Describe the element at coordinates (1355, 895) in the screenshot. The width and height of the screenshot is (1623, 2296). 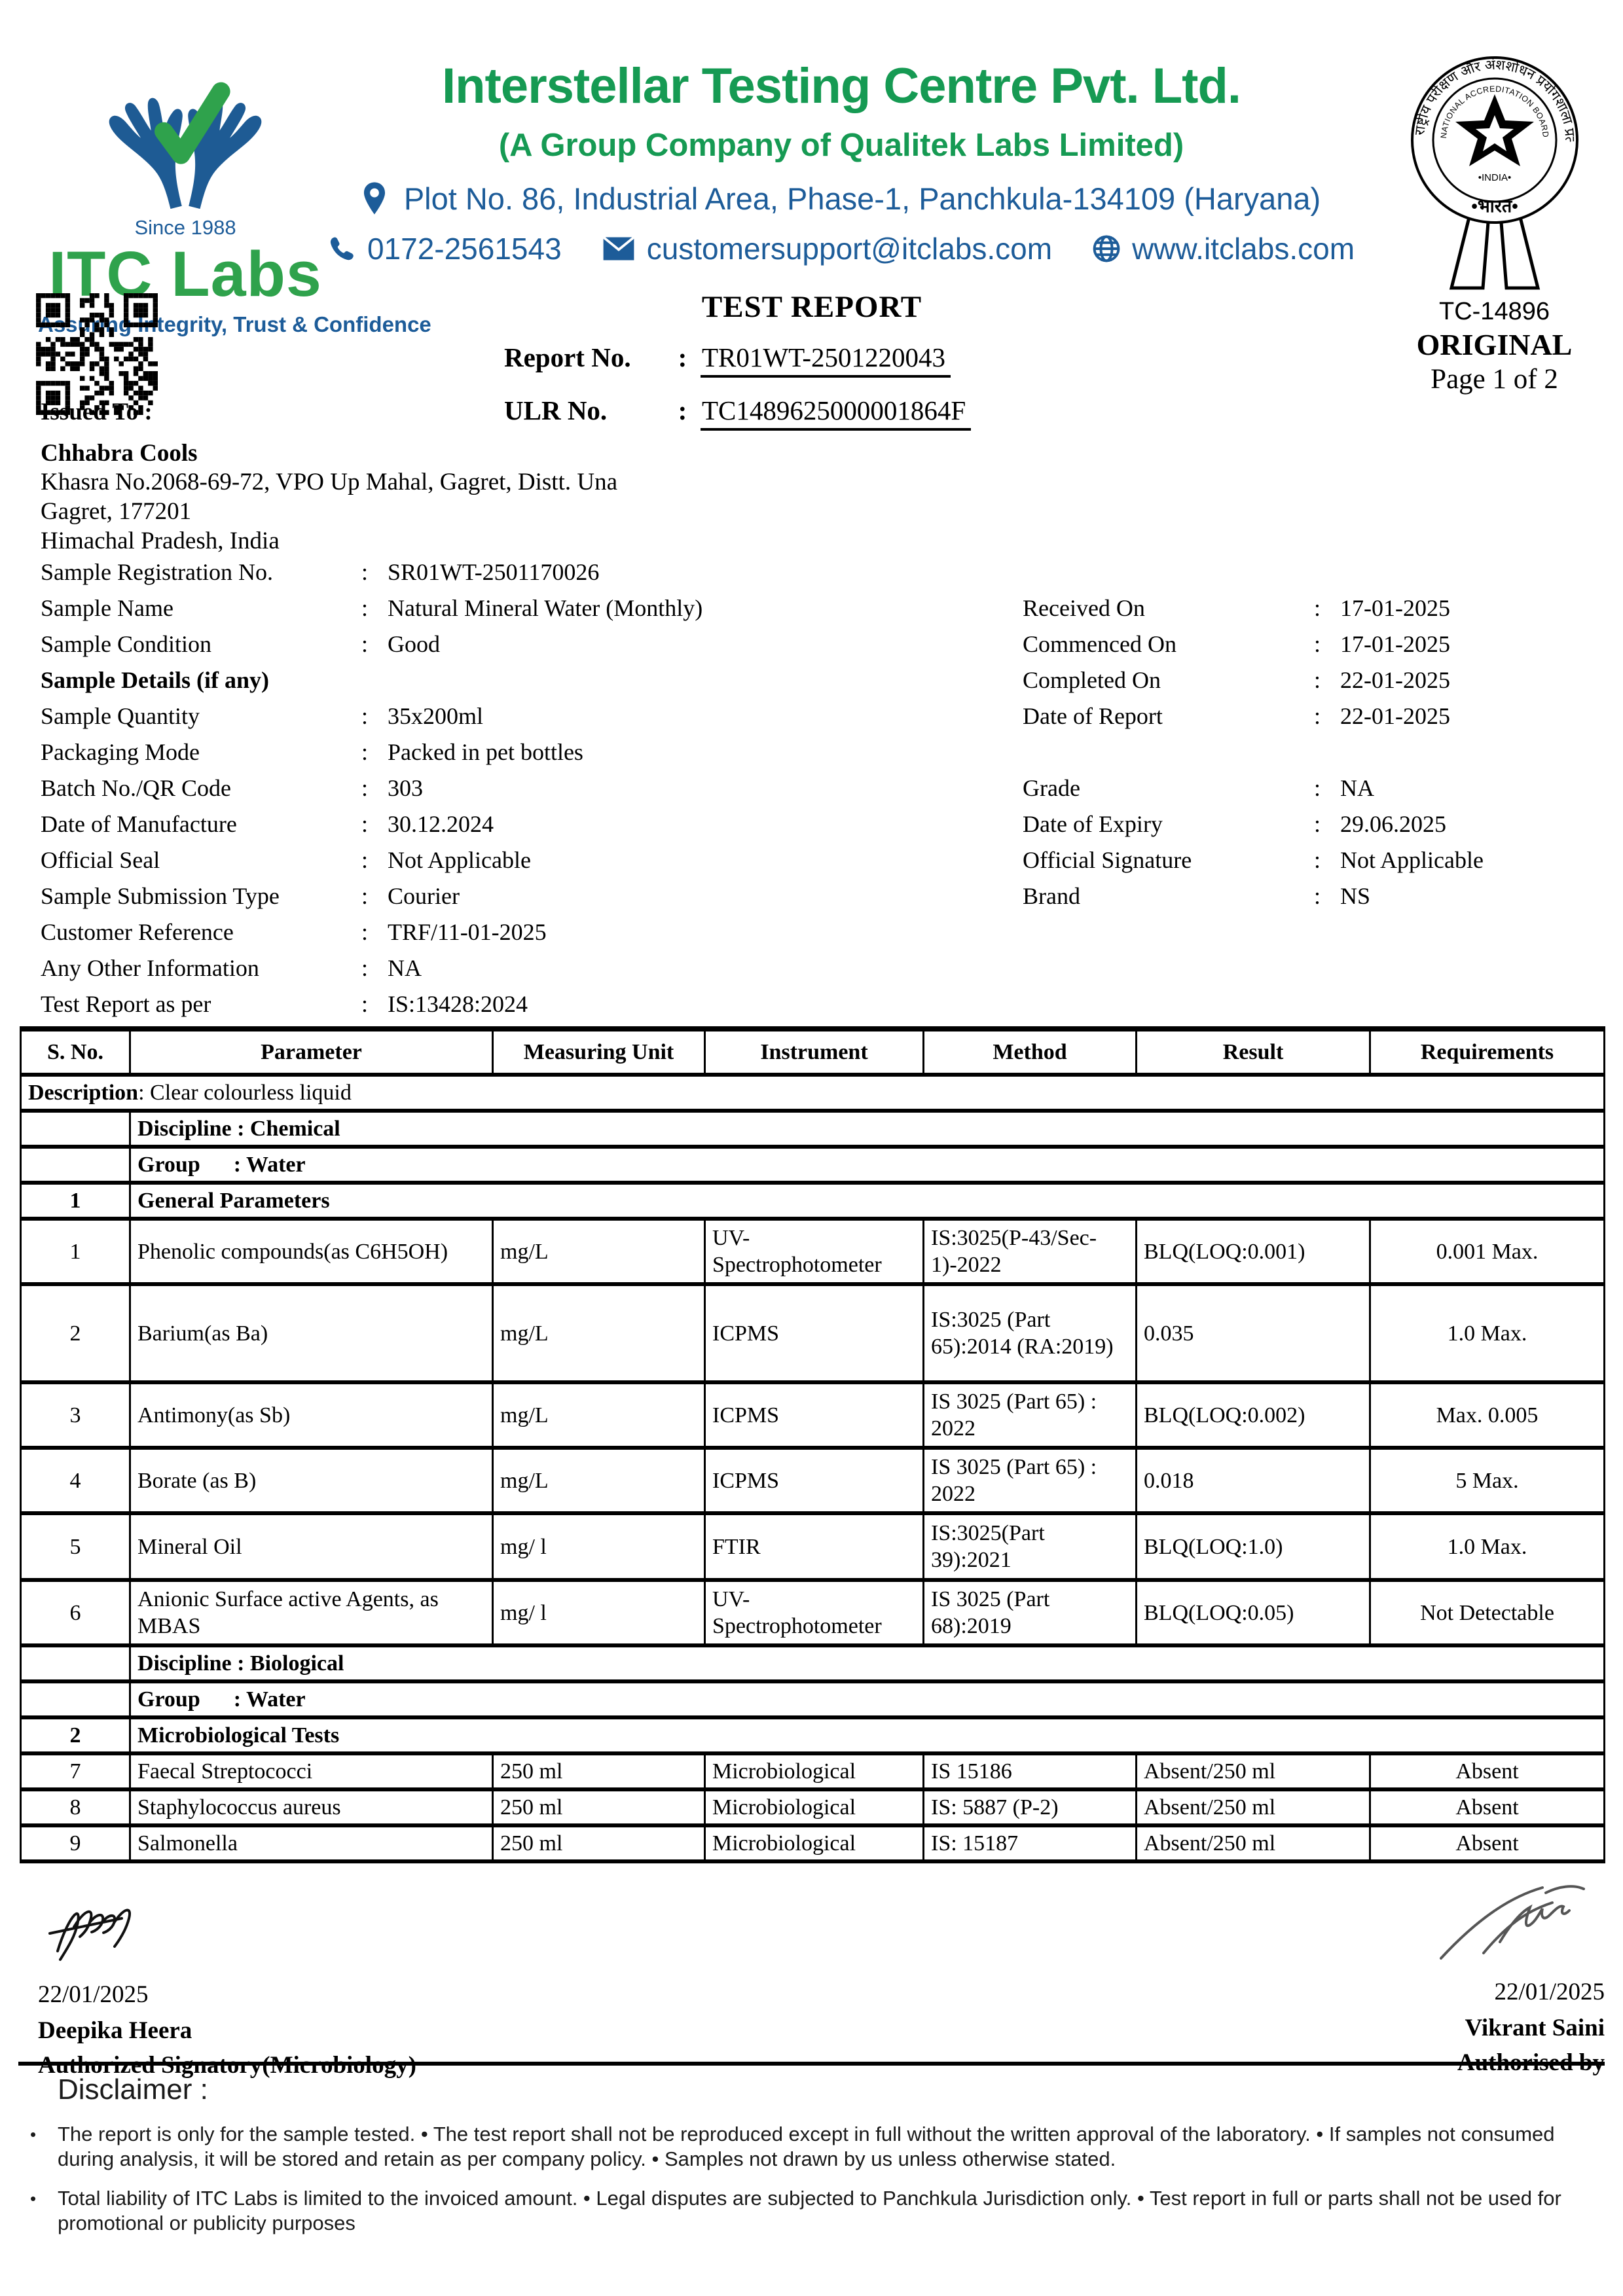
I see `field-value: NS` at that location.